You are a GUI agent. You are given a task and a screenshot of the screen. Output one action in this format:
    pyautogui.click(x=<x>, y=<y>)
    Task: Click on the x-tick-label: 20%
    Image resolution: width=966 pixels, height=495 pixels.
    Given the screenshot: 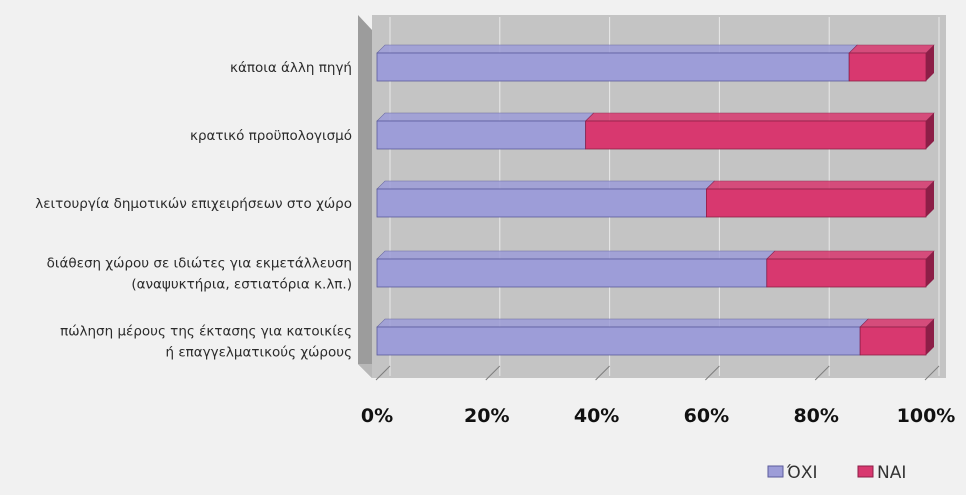 What is the action you would take?
    pyautogui.click(x=486, y=416)
    